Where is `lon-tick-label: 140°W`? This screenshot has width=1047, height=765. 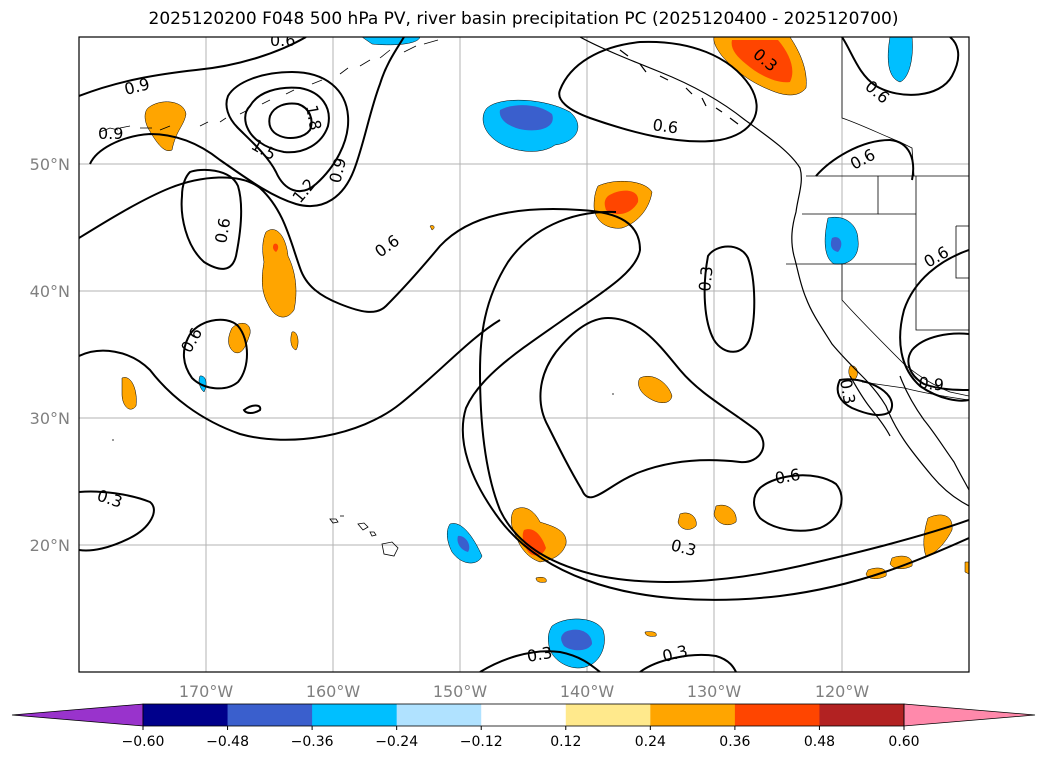 lon-tick-label: 140°W is located at coordinates (587, 691).